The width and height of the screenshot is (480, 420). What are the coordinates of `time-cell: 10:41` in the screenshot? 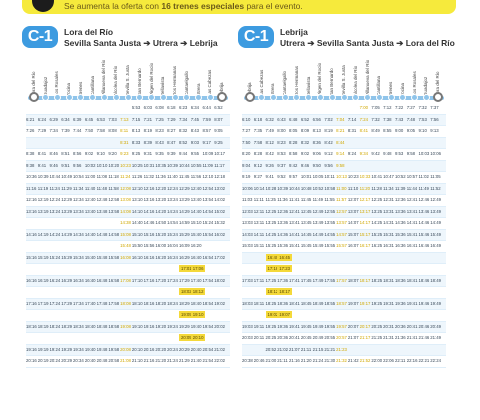 It's located at (377, 176).